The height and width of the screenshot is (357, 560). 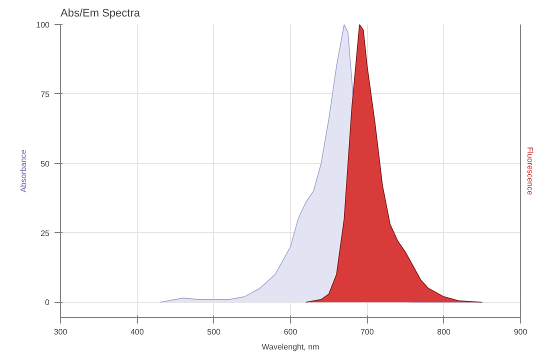 I want to click on y-tick-label: 75, so click(x=45, y=94).